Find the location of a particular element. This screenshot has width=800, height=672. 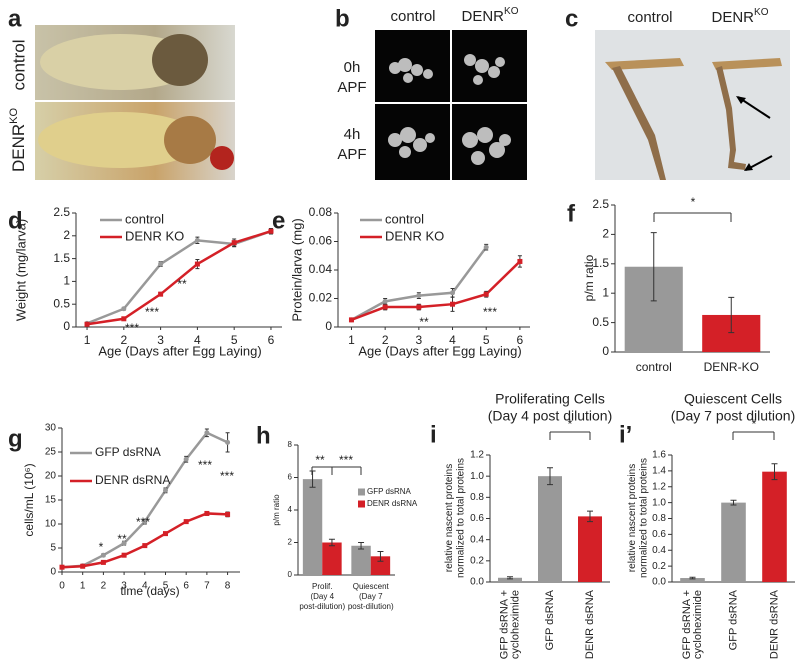

x-tick-label: 6 is located at coordinates (520, 340).